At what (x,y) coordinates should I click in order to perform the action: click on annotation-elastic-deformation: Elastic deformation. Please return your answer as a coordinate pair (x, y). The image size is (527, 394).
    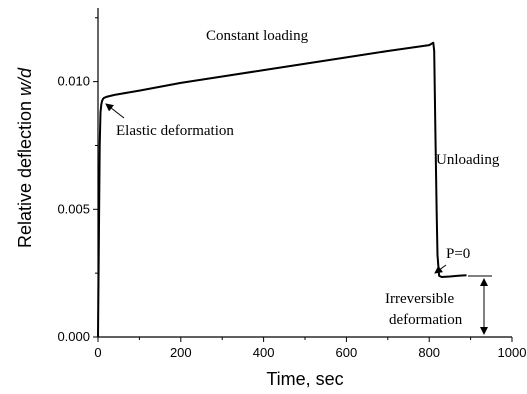
    Looking at the image, I should click on (175, 131).